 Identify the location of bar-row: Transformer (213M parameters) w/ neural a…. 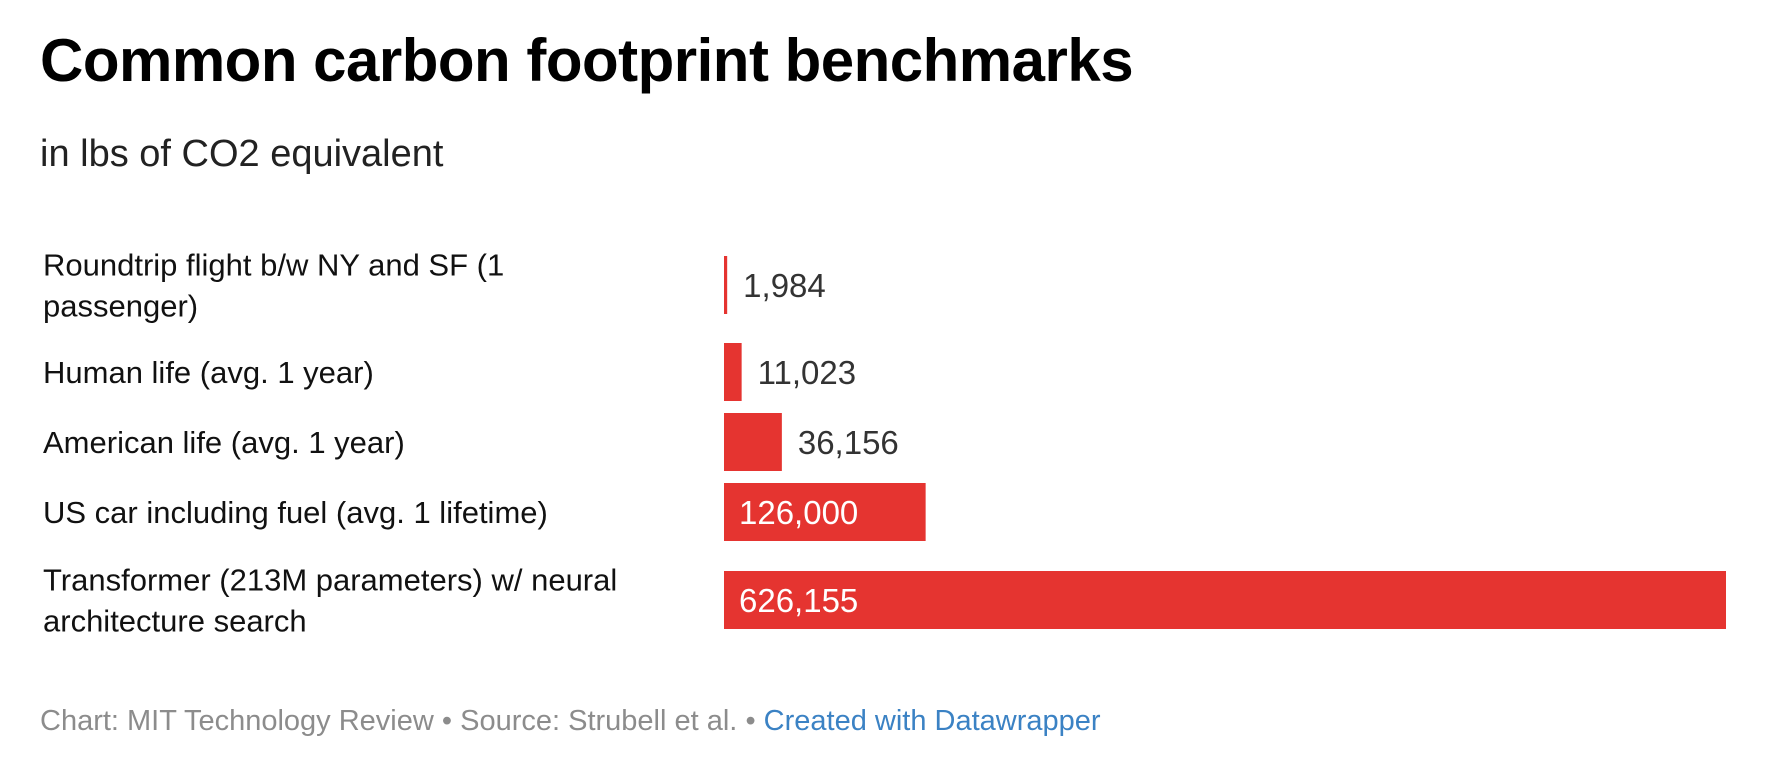
(884, 601).